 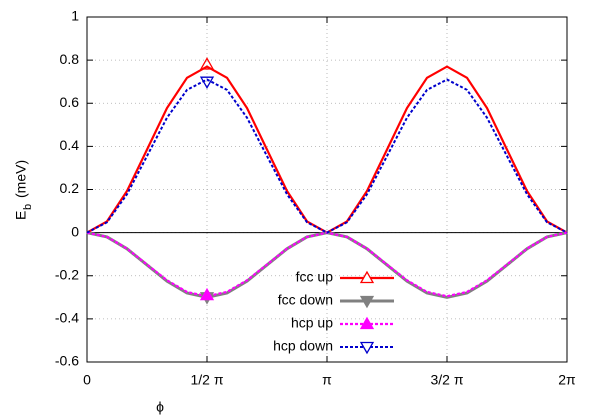 I want to click on legend-label: hcp up, so click(x=312, y=323).